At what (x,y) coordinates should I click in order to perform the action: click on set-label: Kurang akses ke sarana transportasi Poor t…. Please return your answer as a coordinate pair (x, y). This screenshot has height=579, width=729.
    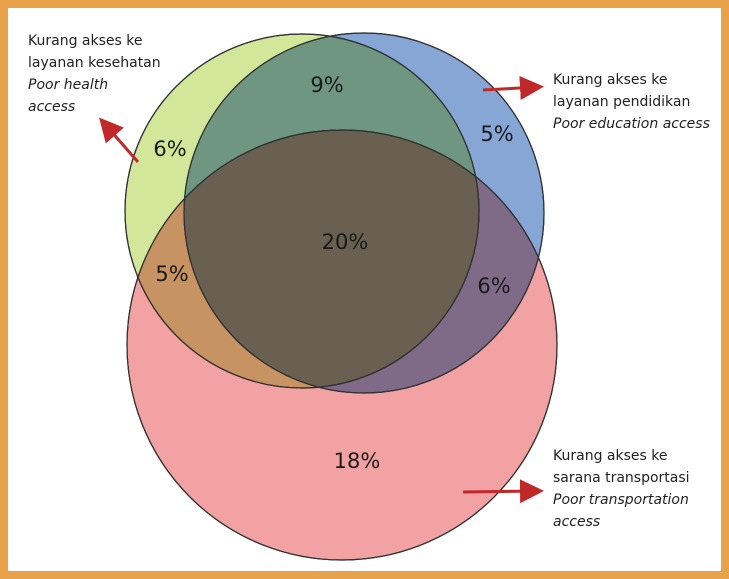
    Looking at the image, I should click on (621, 489).